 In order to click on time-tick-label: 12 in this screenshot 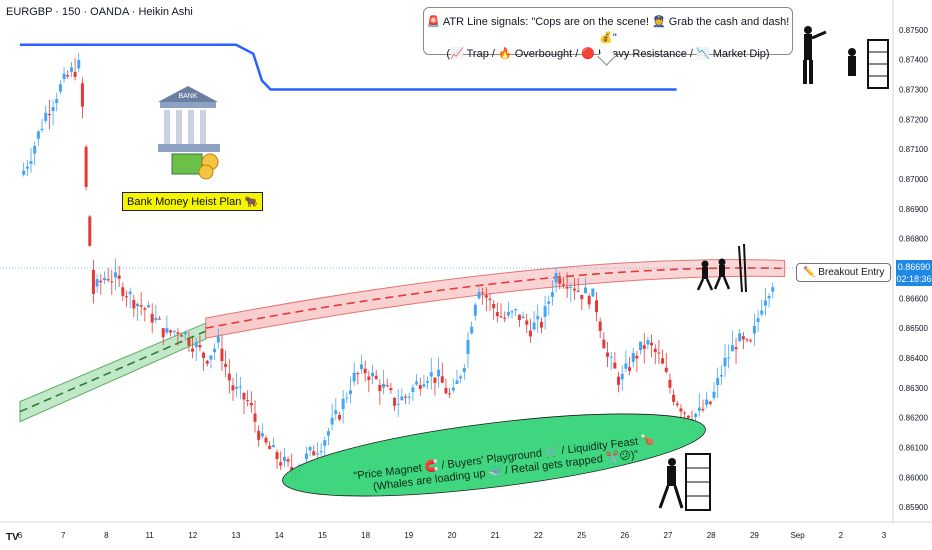, I will do `click(192, 535)`.